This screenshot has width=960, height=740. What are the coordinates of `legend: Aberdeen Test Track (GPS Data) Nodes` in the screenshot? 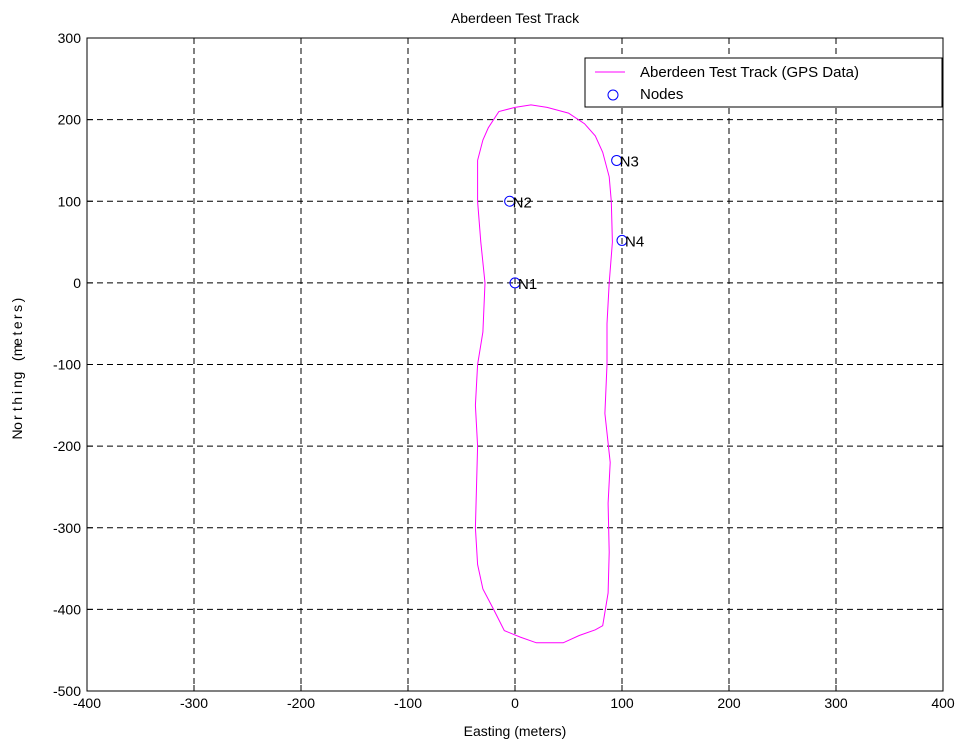 It's located at (763, 82).